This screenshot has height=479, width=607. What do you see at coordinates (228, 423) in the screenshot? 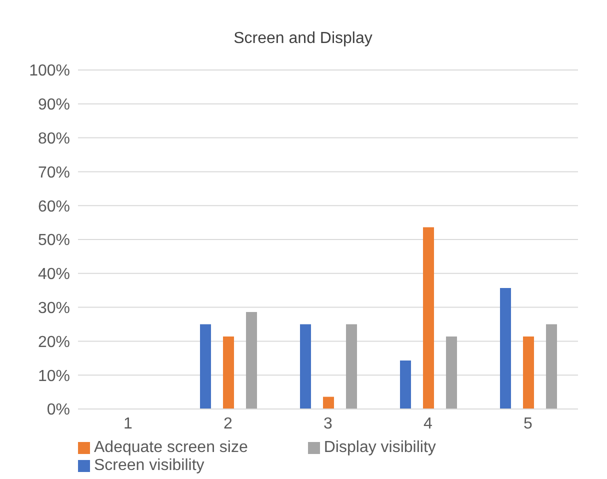
I see `x-tick-label: 2` at bounding box center [228, 423].